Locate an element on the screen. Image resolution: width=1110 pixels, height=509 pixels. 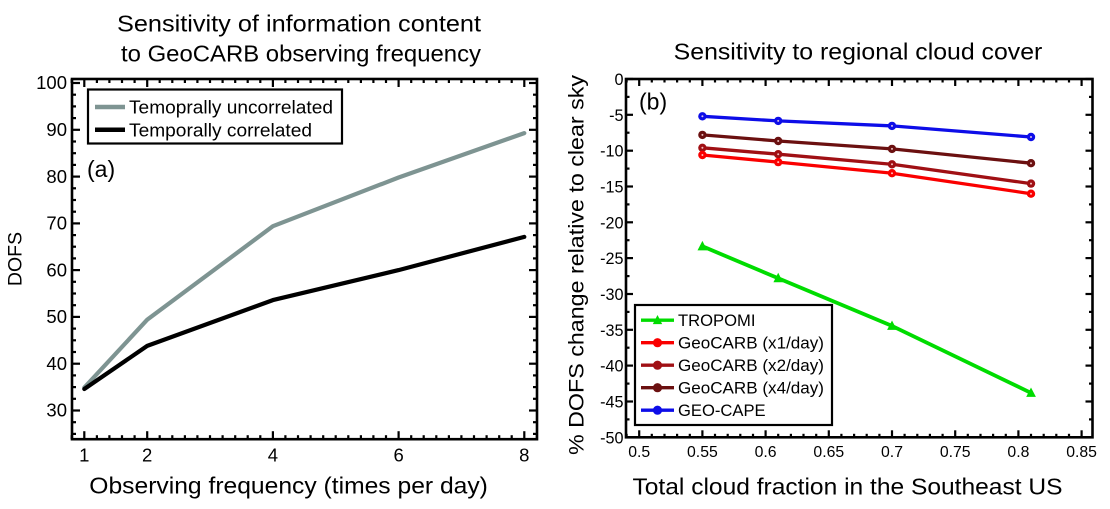
svg-text: 0.5 is located at coordinates (639, 452).